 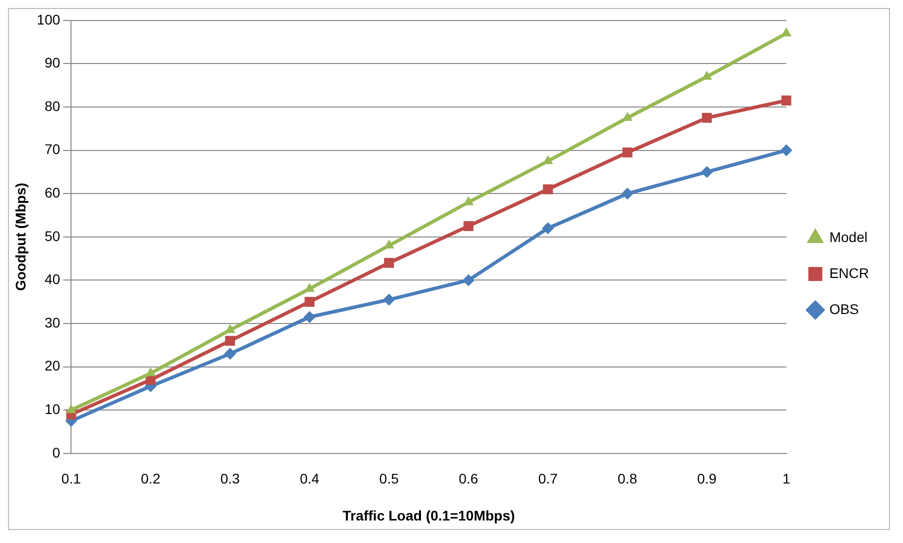 I want to click on y-tick-label: 60, so click(x=52, y=192).